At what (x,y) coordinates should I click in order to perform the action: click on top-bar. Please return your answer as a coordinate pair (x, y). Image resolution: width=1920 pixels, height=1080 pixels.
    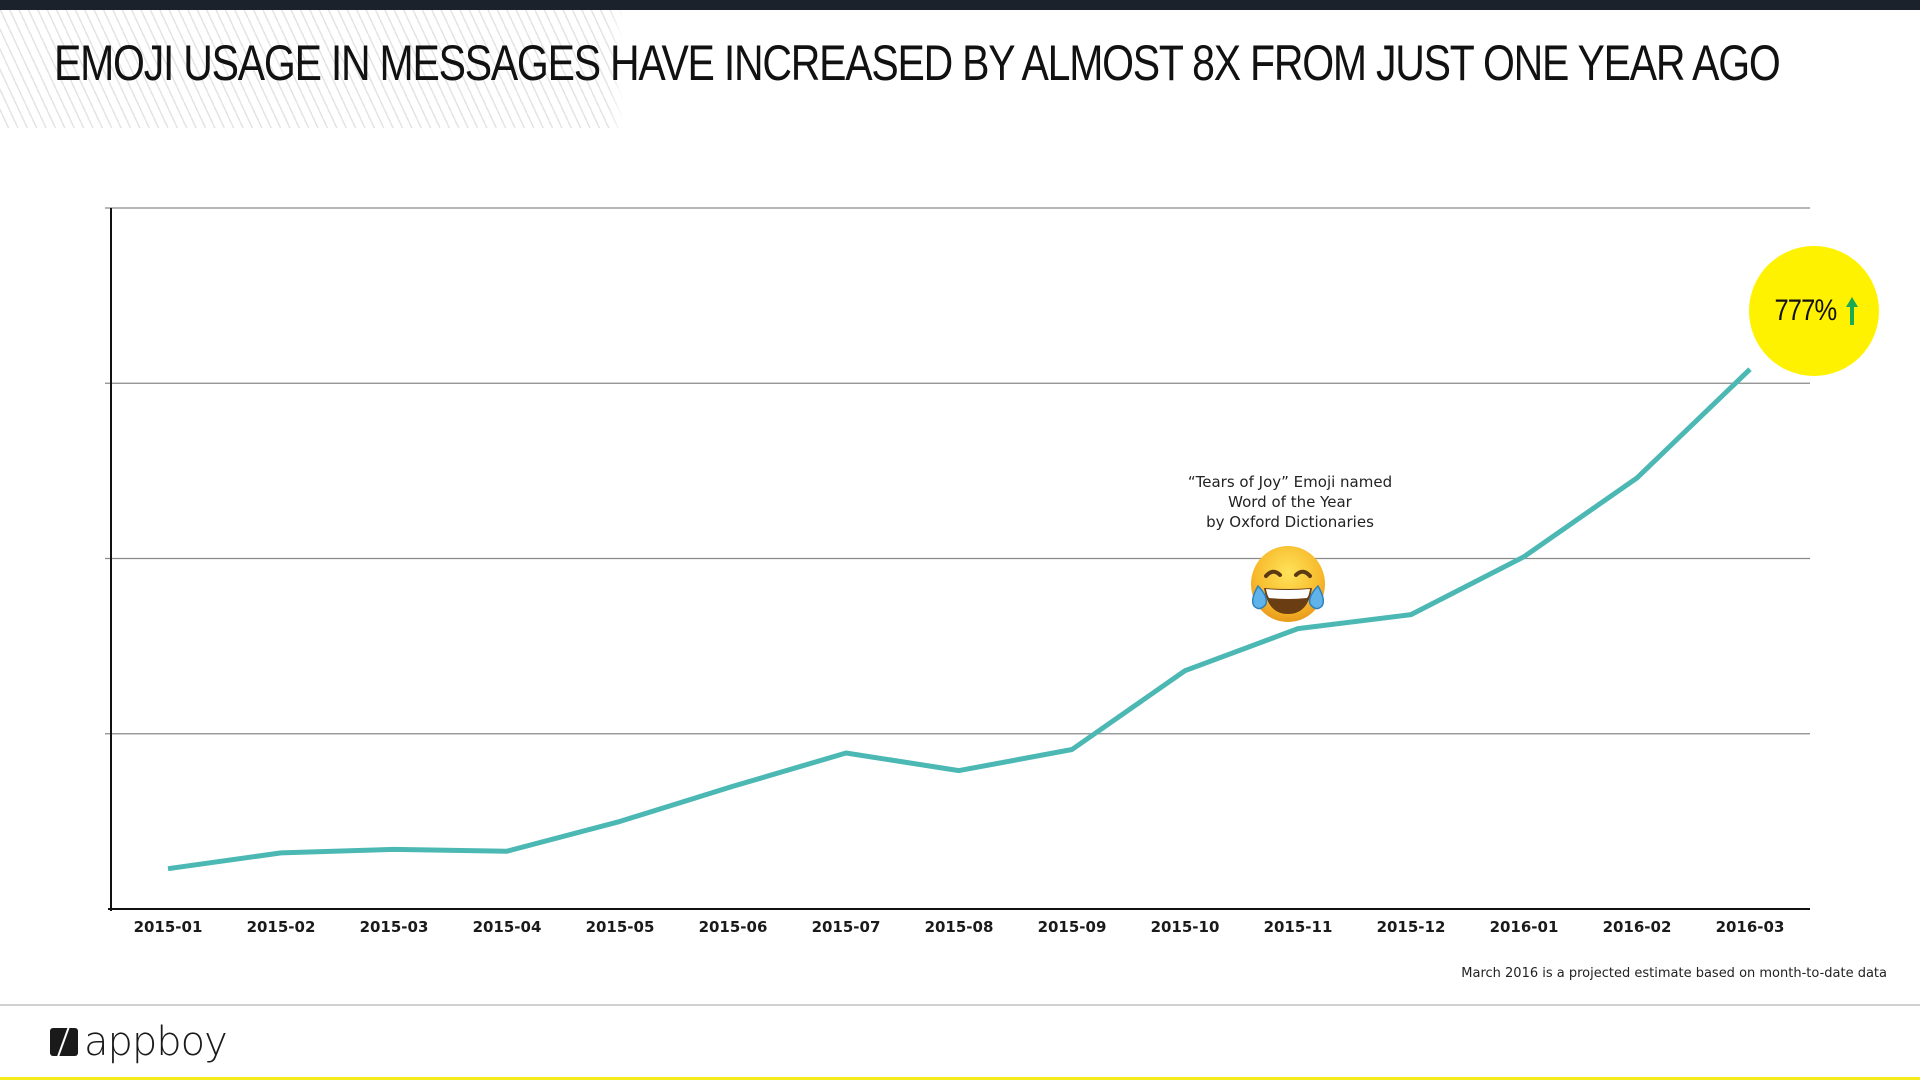
    Looking at the image, I should click on (960, 5).